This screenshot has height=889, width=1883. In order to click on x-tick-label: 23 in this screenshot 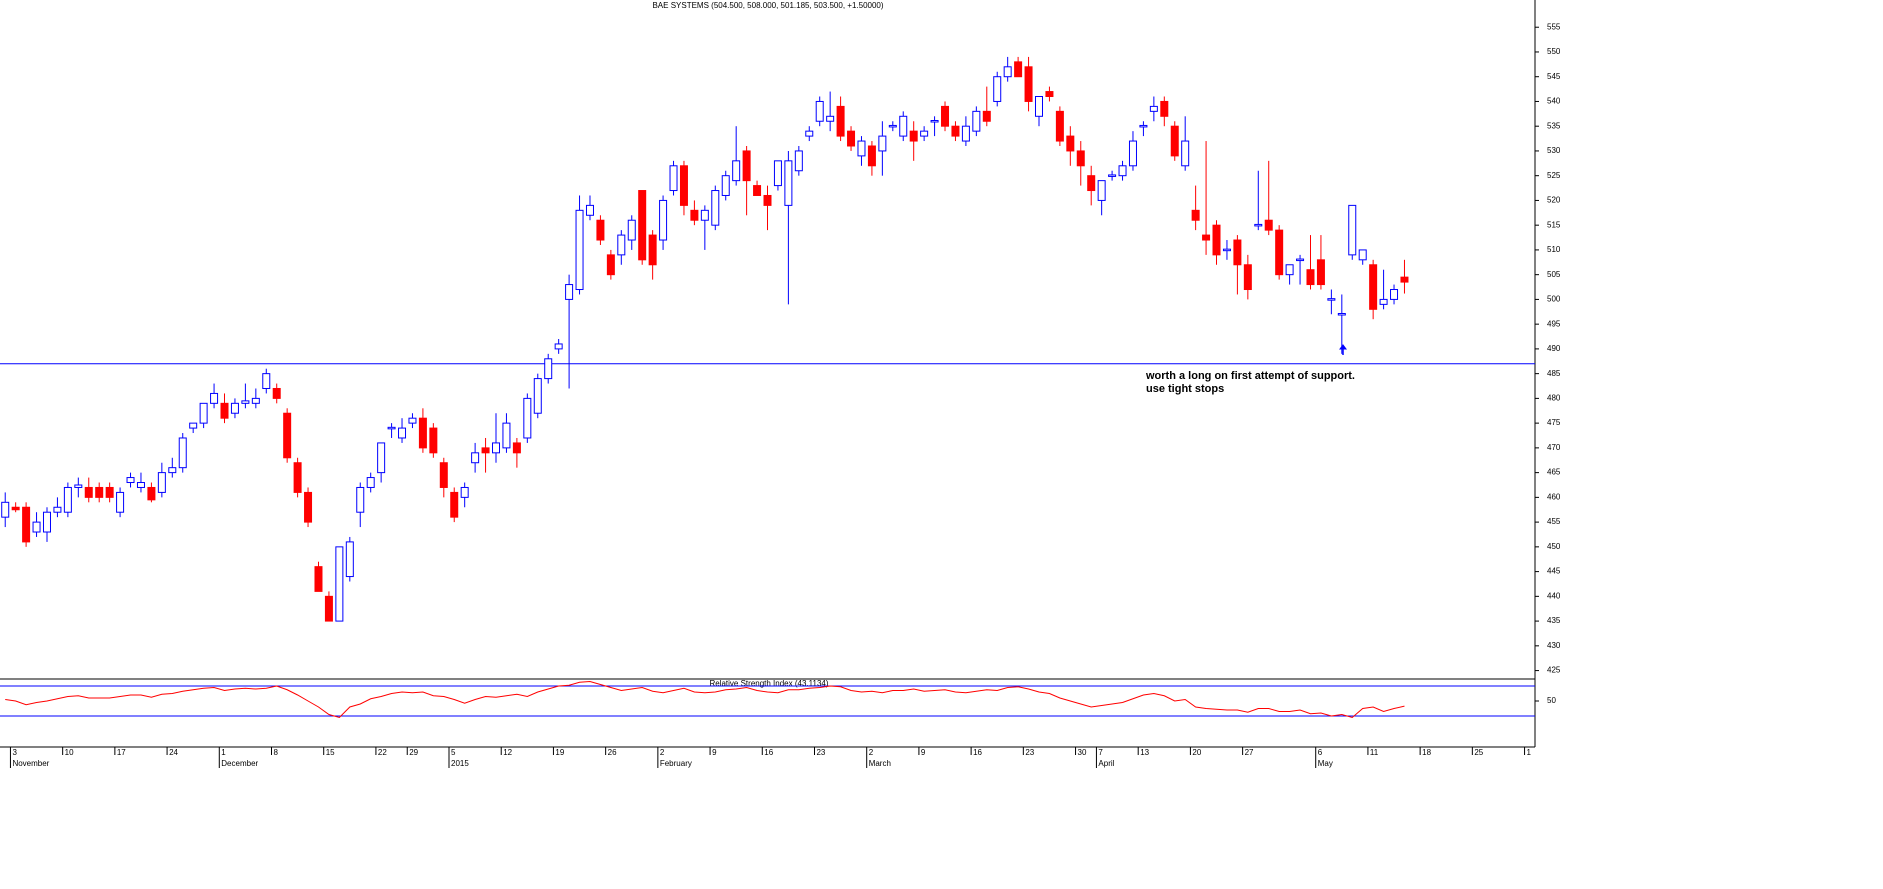, I will do `click(1029, 752)`.